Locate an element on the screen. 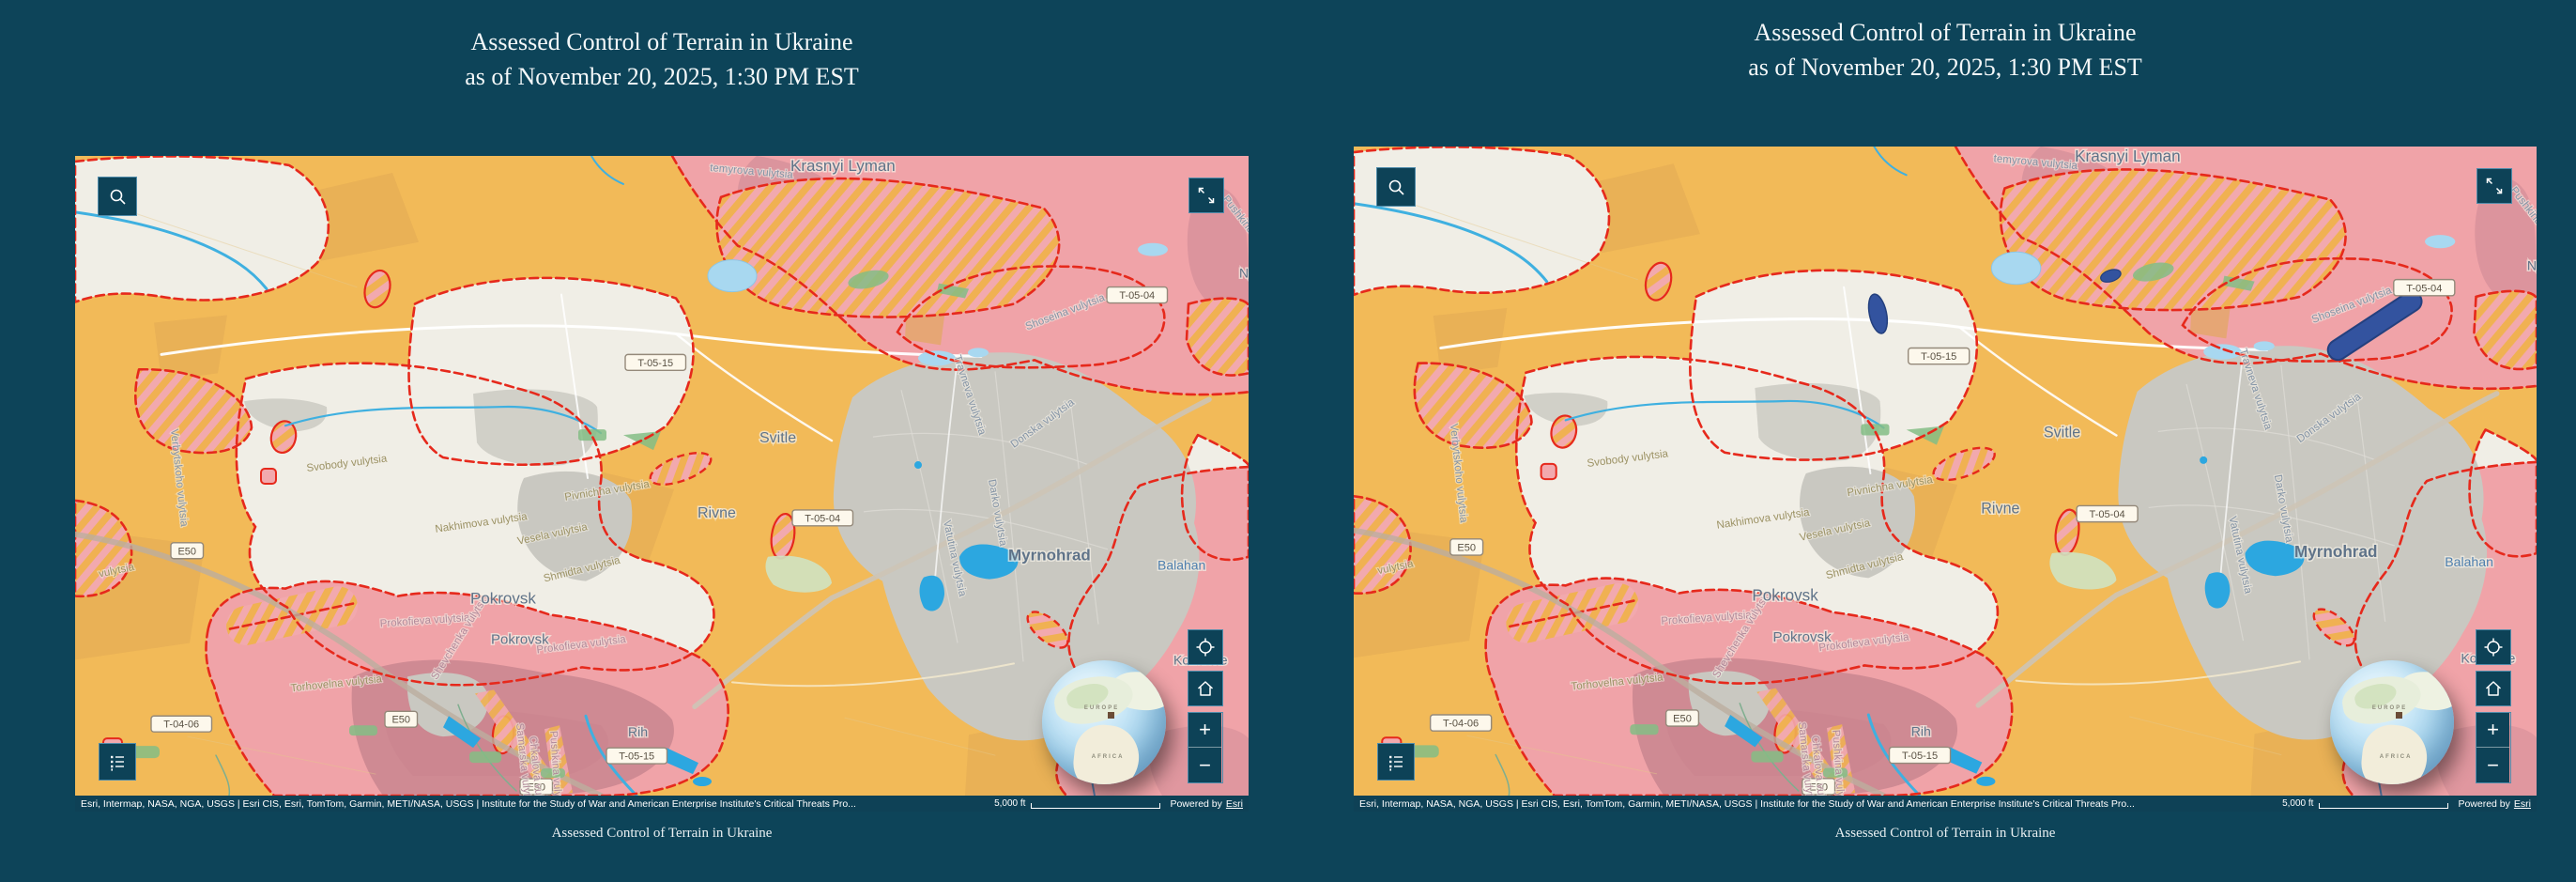 The width and height of the screenshot is (2576, 882). region-pocket is located at coordinates (1549, 471).